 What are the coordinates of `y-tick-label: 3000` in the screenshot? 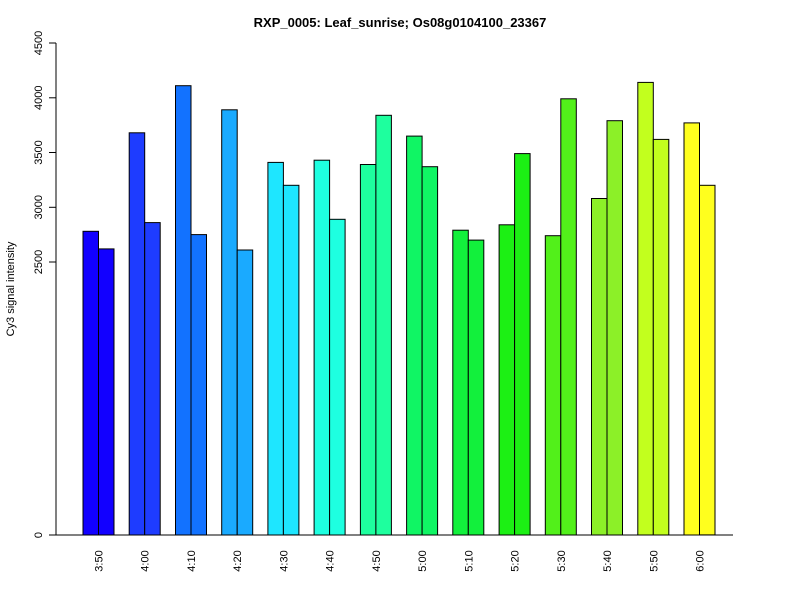 It's located at (39, 207).